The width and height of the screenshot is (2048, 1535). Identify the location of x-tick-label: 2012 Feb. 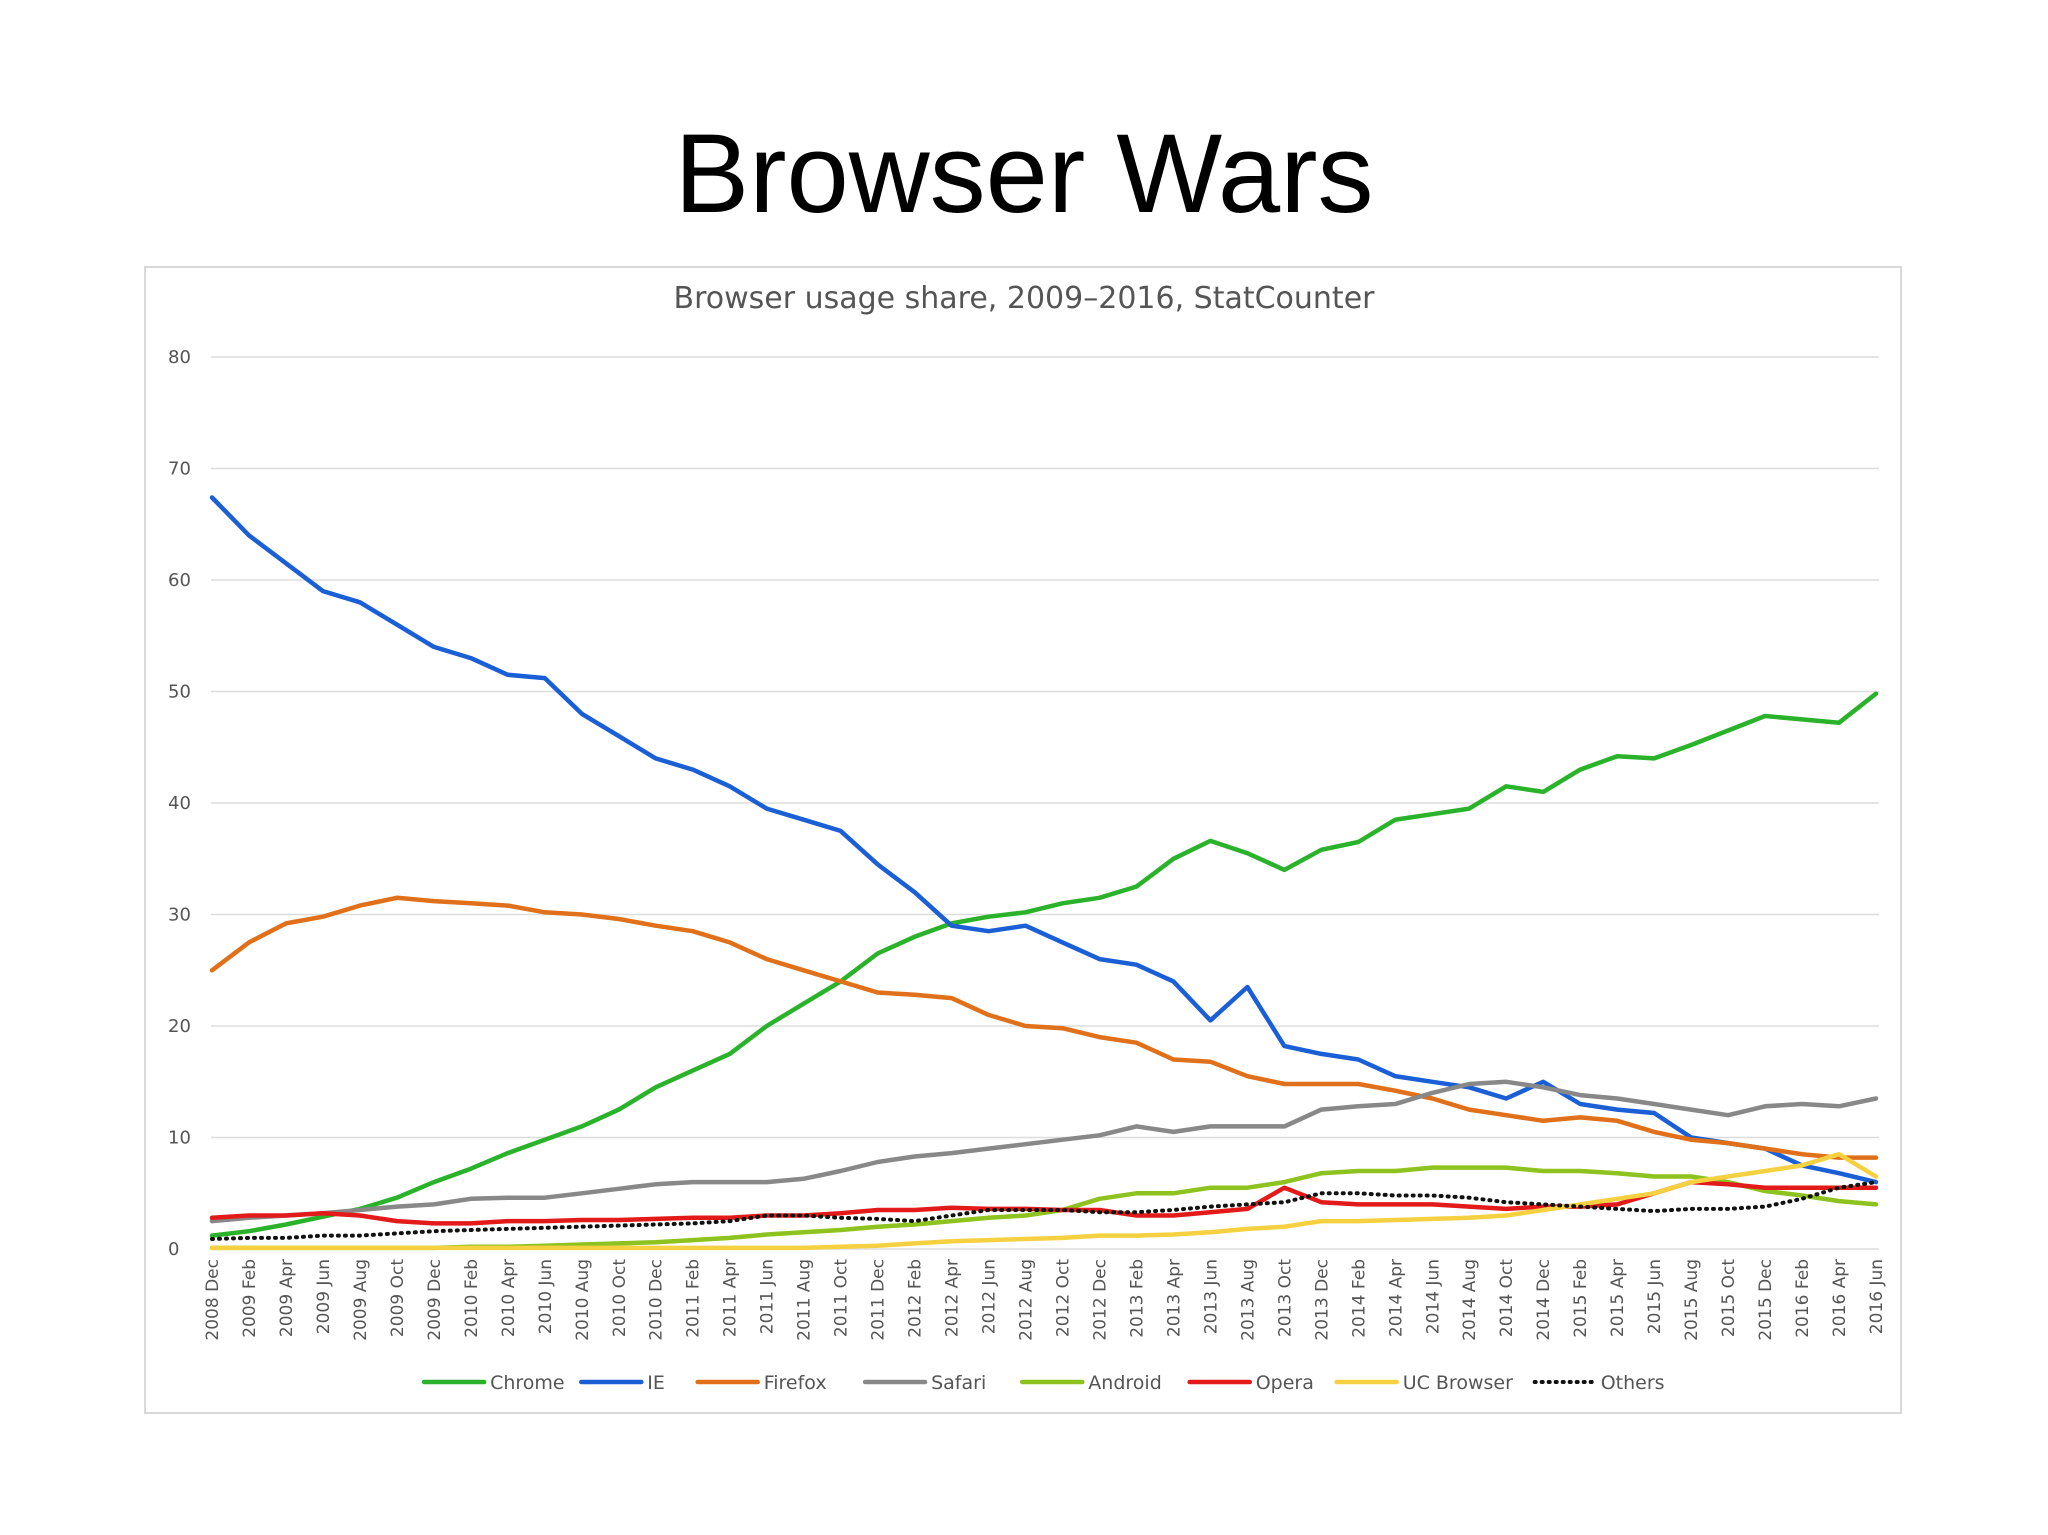
(916, 1298).